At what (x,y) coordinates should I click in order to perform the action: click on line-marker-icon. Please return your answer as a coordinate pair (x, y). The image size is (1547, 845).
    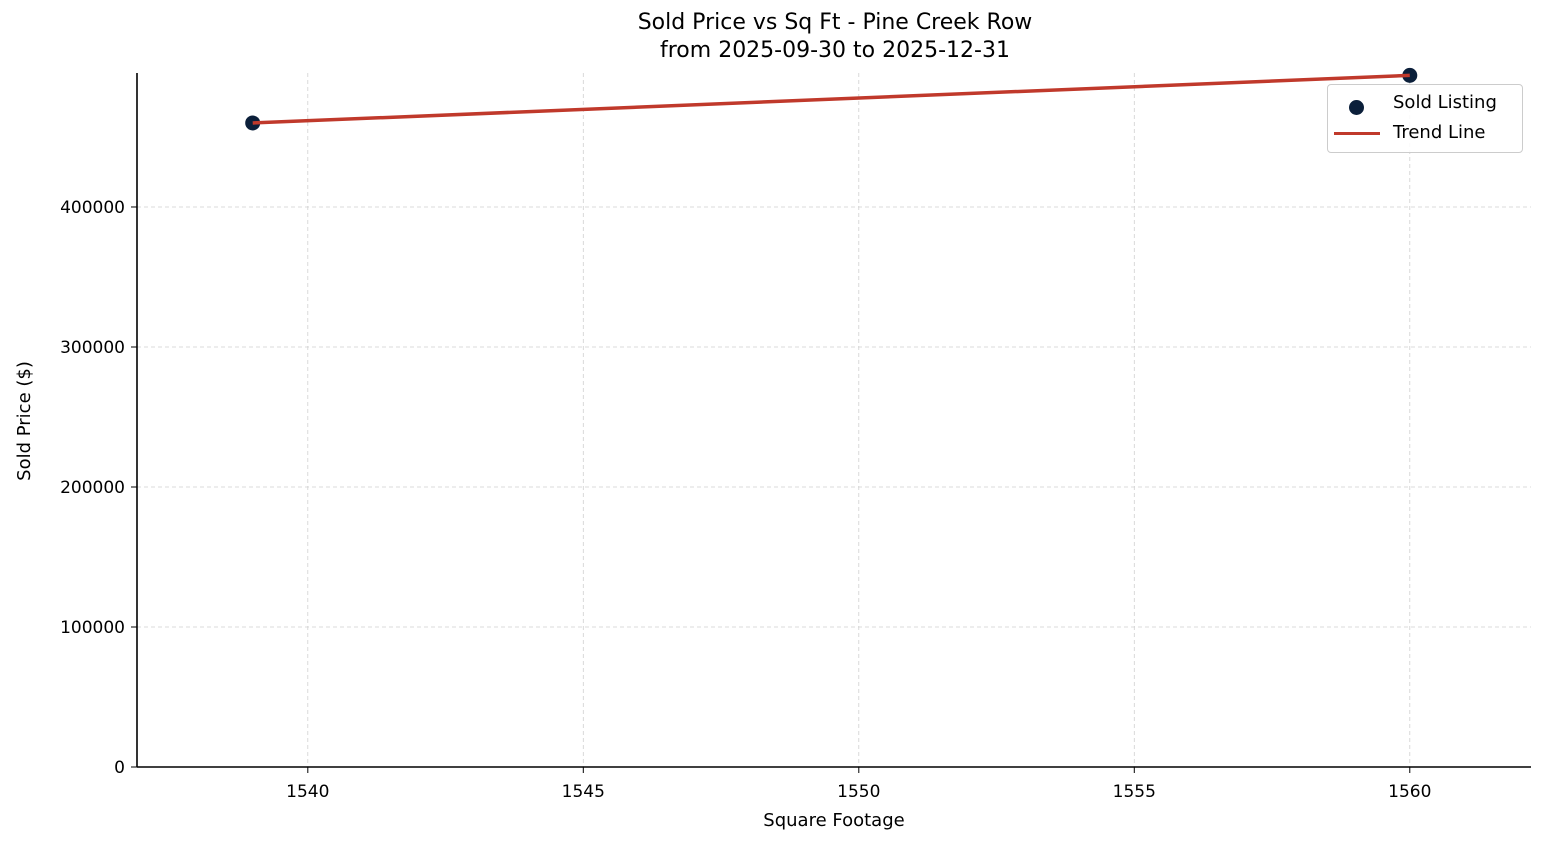
    Looking at the image, I should click on (1357, 133).